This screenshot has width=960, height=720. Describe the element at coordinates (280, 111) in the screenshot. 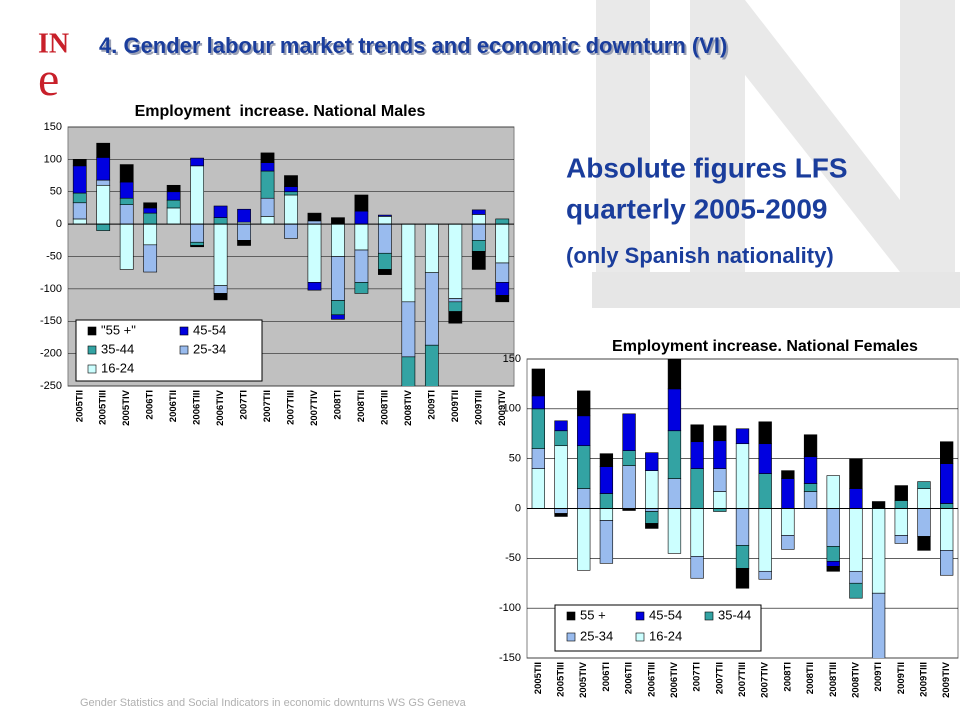

I see `chart-title: Employment increase. National Males` at that location.